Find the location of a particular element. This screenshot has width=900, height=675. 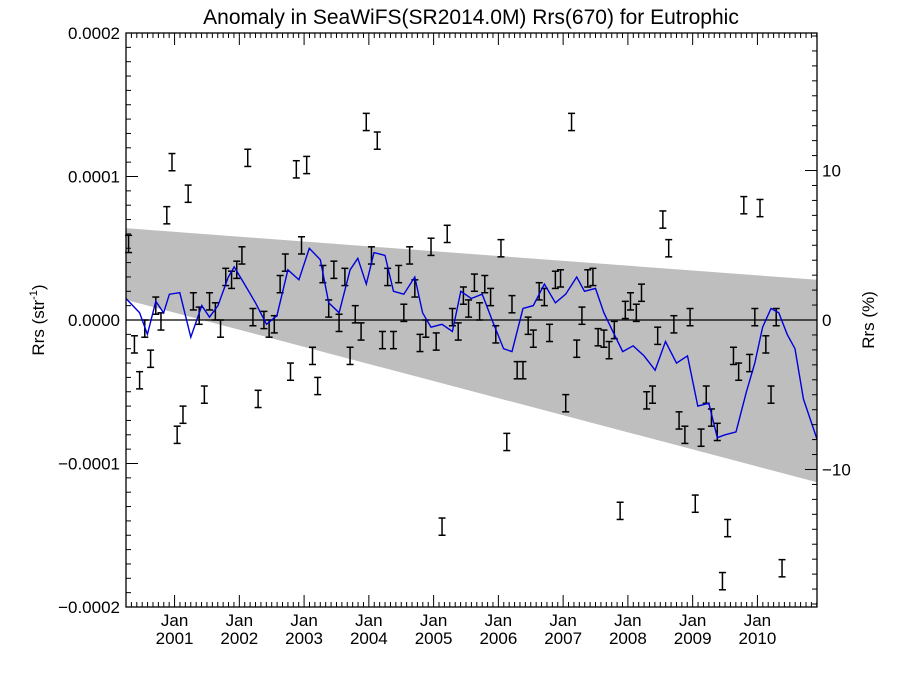

x-tick-label-year: 2006 is located at coordinates (498, 638).